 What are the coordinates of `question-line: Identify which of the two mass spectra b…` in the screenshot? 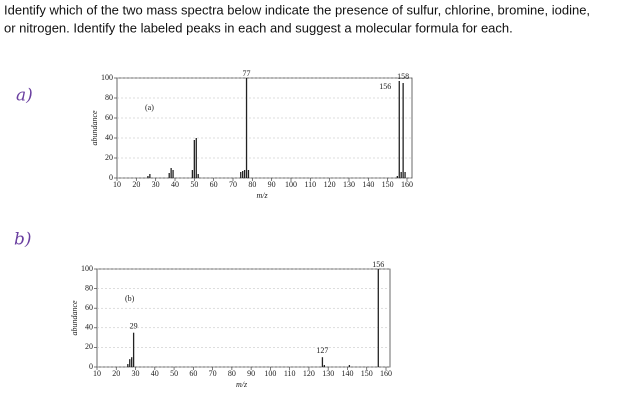 It's located at (297, 9).